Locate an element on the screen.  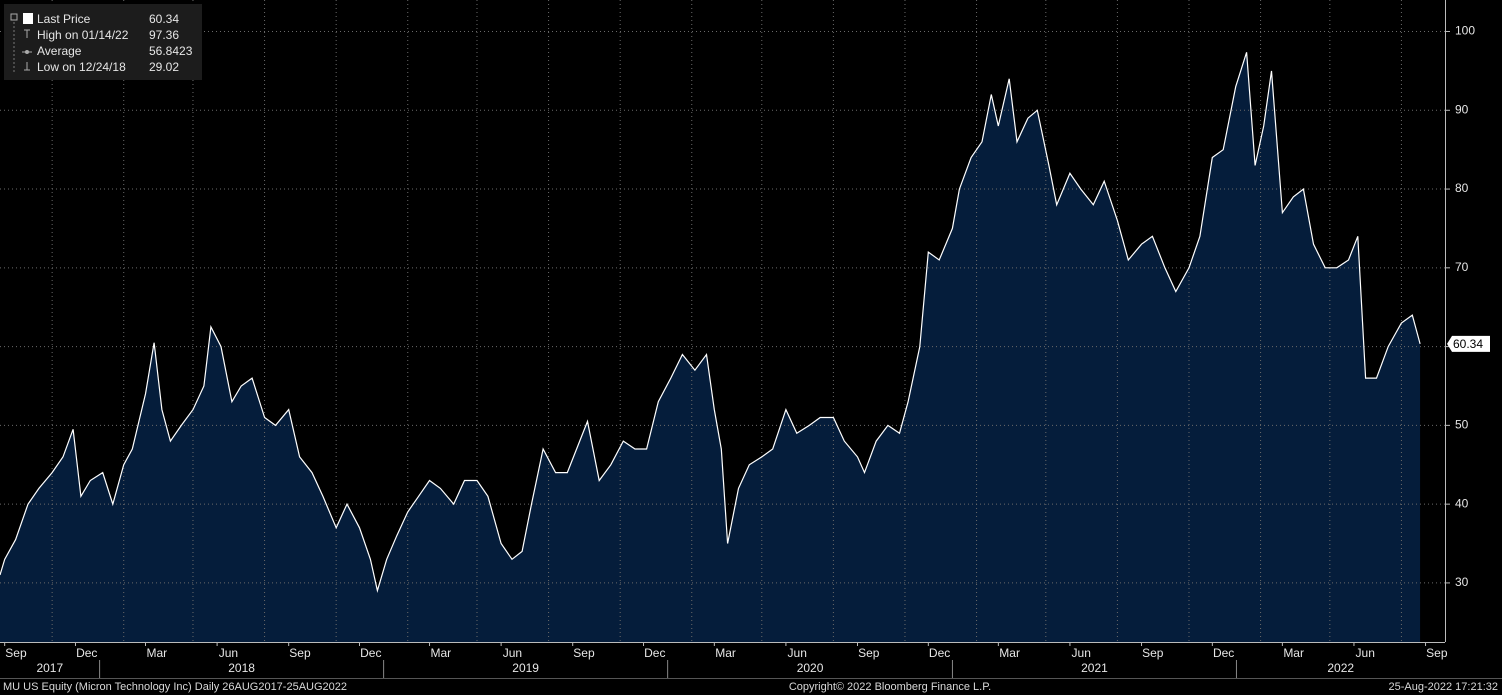
y-tick-label: 80 is located at coordinates (1462, 188).